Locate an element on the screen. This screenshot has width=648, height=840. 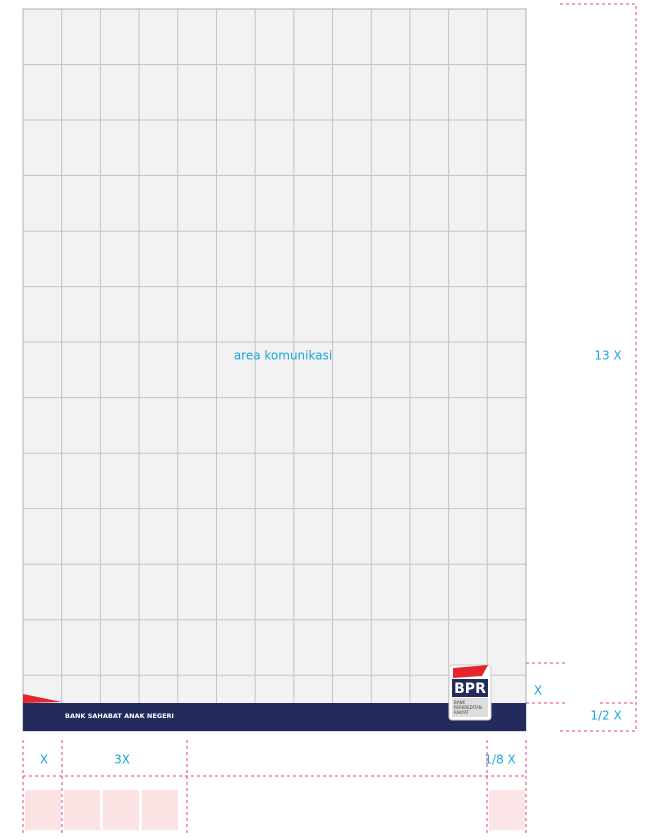
logo-margin-label: 1/8 X is located at coordinates (499, 760).